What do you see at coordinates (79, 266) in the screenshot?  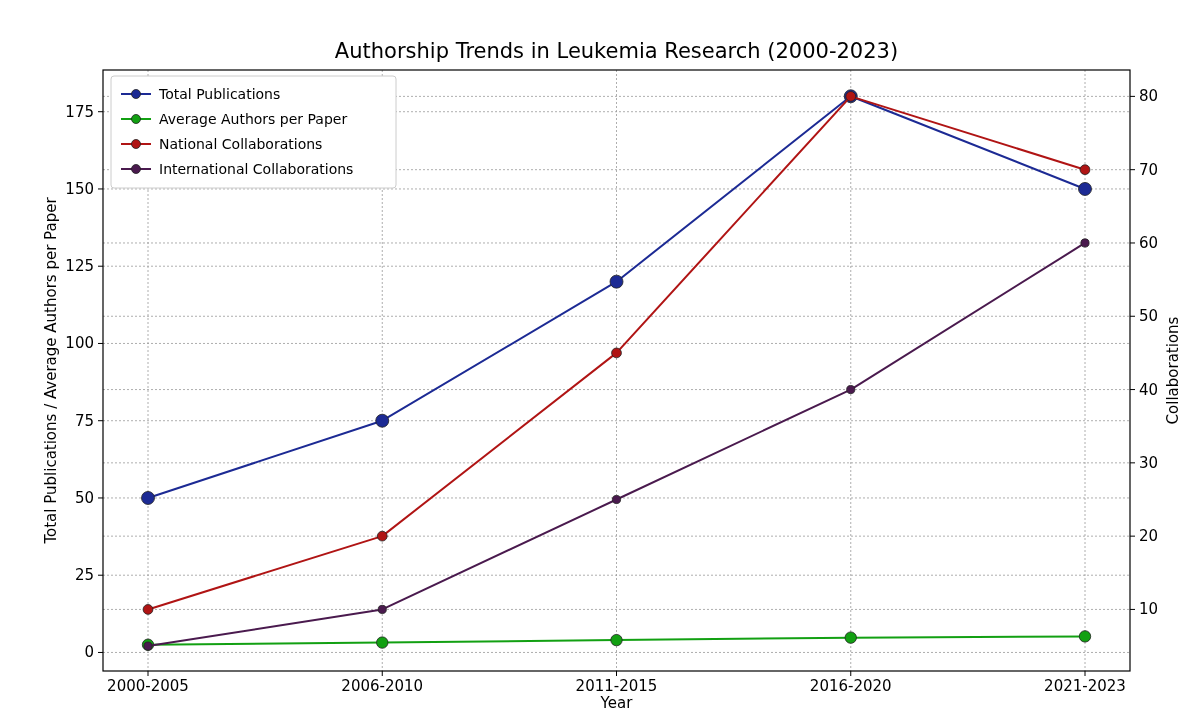 I see `y-tick-label: 125` at bounding box center [79, 266].